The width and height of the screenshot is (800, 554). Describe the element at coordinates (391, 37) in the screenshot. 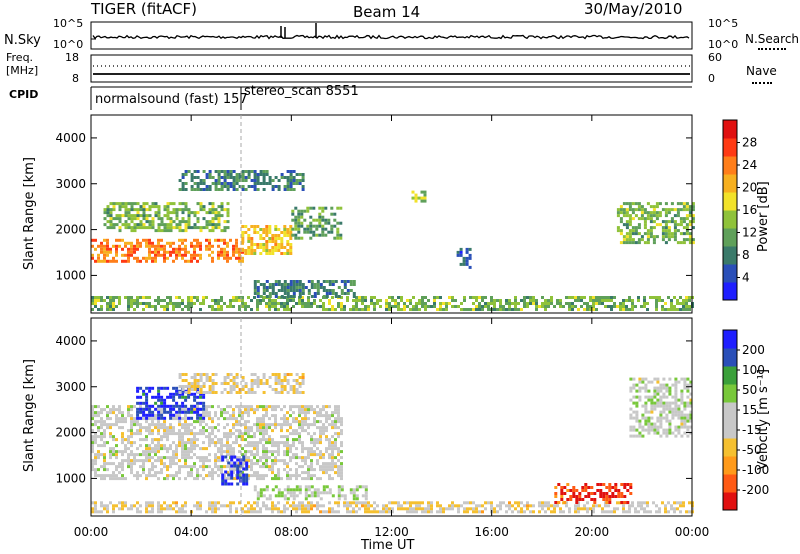

I see `nsky-trace` at that location.